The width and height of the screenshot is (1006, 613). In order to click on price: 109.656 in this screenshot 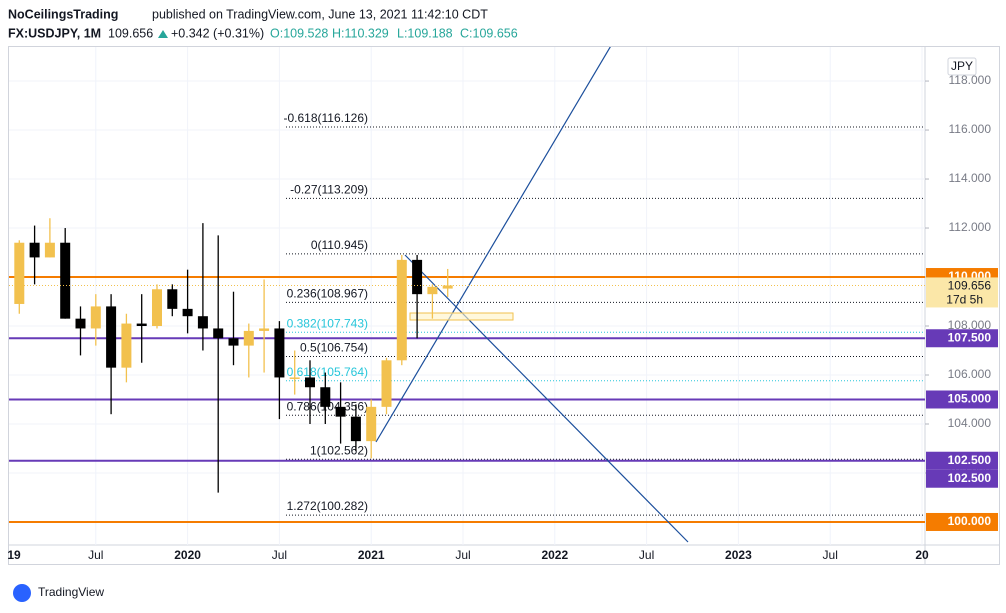, I will do `click(130, 33)`.